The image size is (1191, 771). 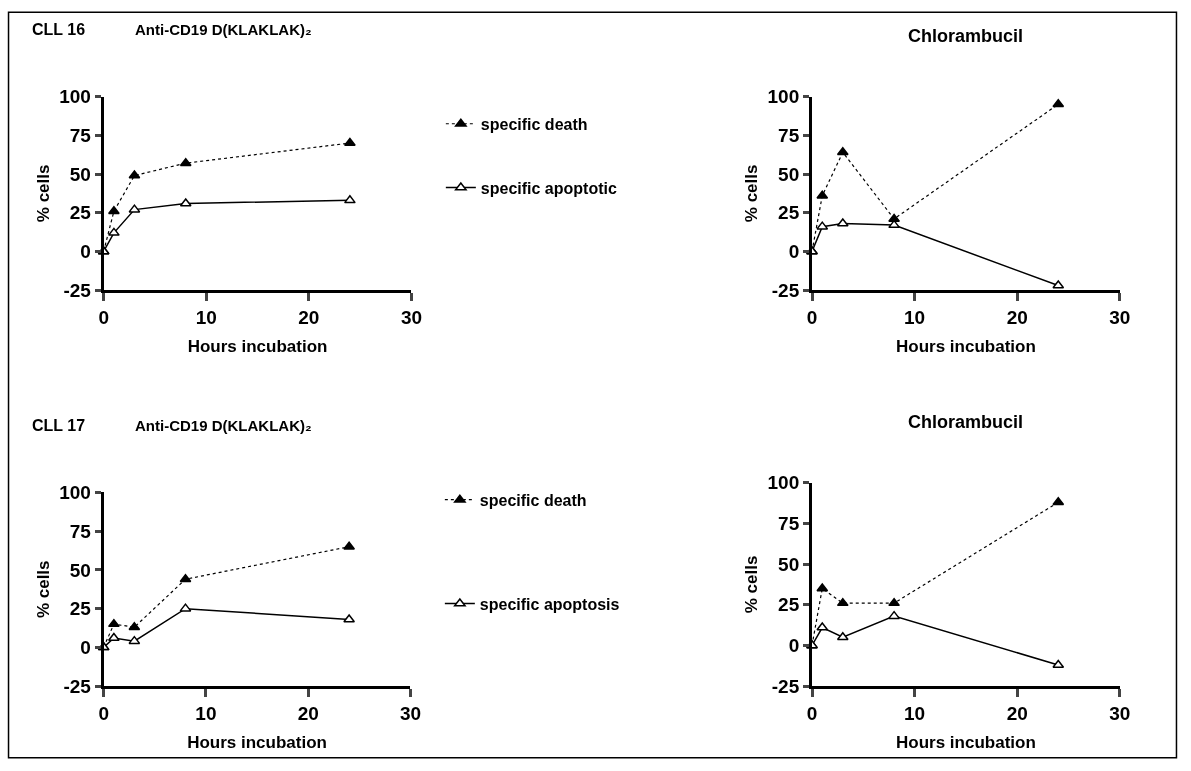 What do you see at coordinates (548, 188) in the screenshot?
I see `legend-label: specific apoptotic` at bounding box center [548, 188].